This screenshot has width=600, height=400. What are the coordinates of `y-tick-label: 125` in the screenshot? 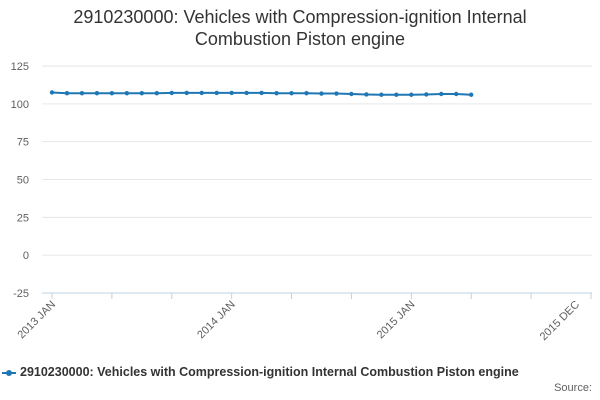 It's located at (20, 67).